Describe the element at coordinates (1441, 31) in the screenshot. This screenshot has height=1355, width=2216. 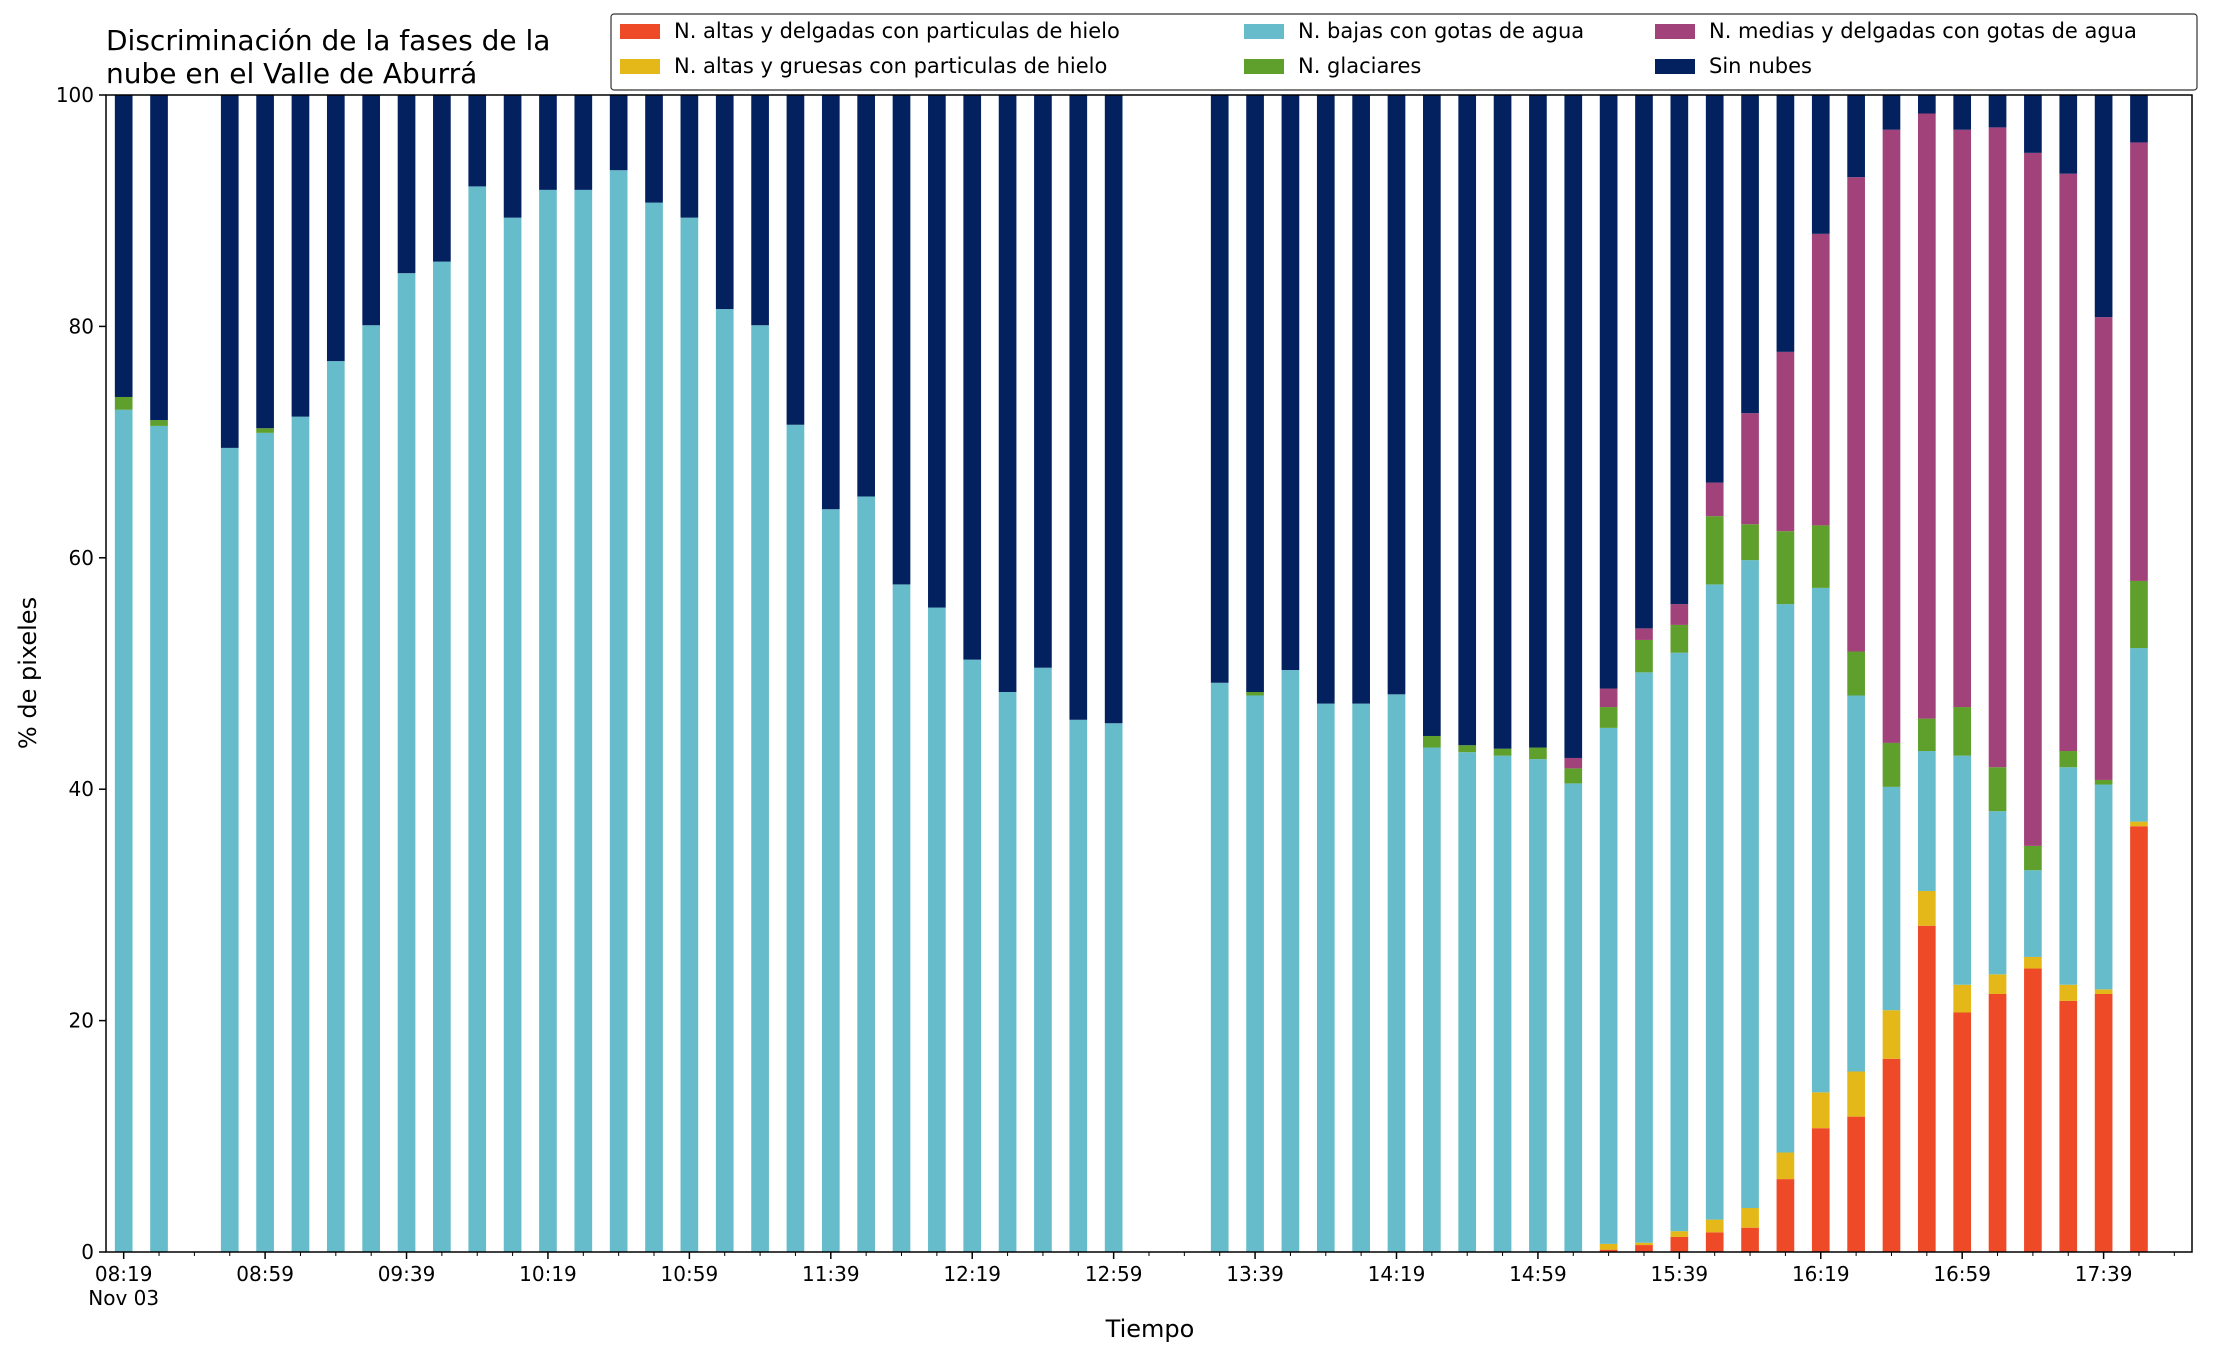
I see `legend-label: N. bajas con gotas de agua` at that location.